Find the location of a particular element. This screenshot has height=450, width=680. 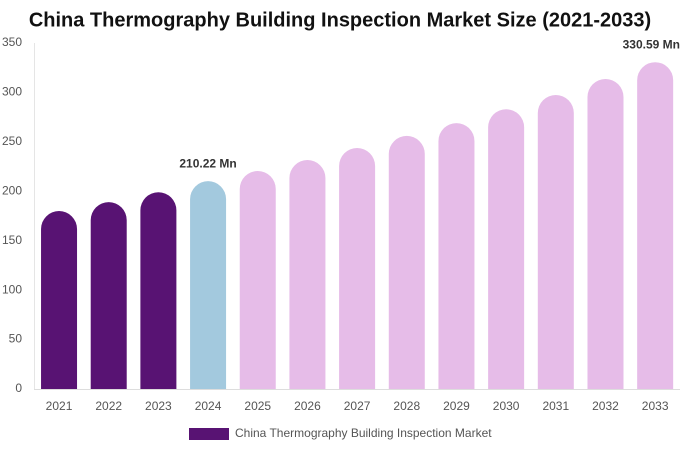

y-tick-label: 250 is located at coordinates (12, 141).